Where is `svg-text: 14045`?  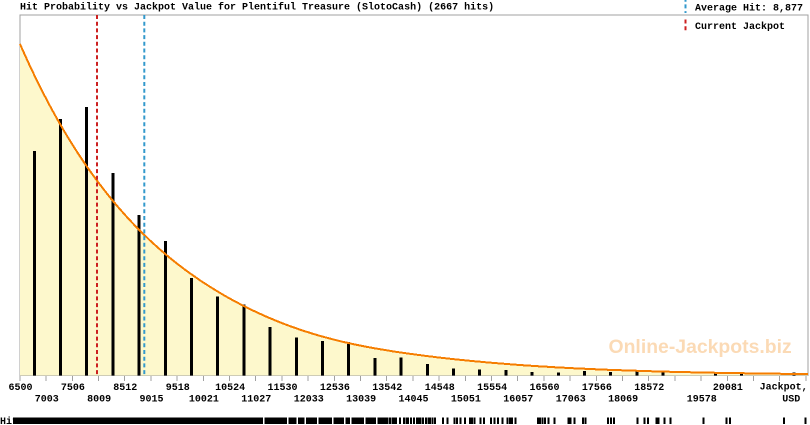
svg-text: 14045 is located at coordinates (413, 400).